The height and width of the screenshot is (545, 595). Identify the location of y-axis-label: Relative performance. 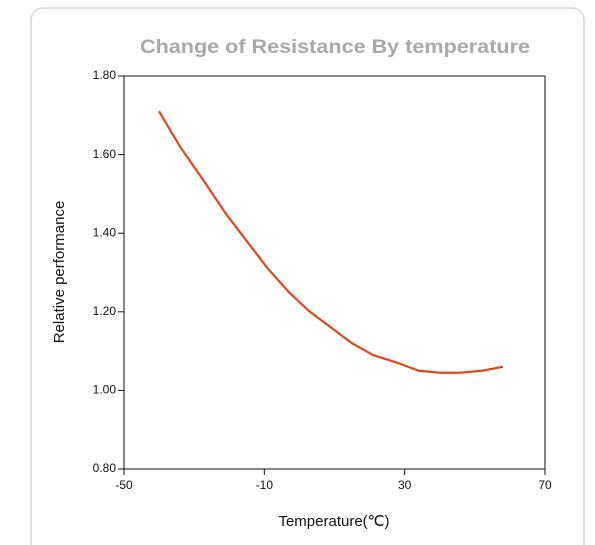
(59, 272).